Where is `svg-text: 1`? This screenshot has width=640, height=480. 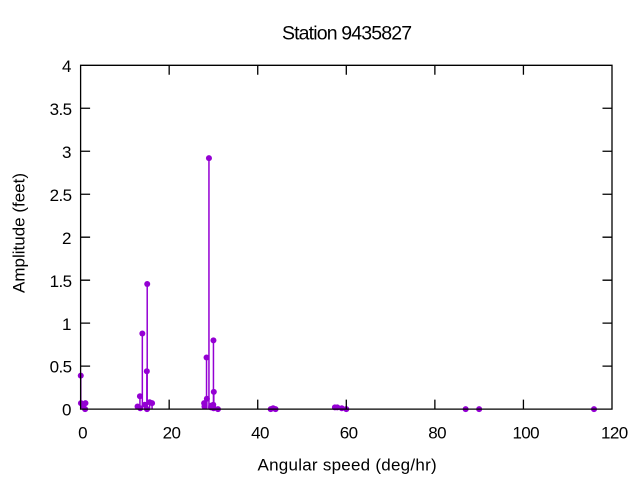 svg-text: 1 is located at coordinates (66, 324).